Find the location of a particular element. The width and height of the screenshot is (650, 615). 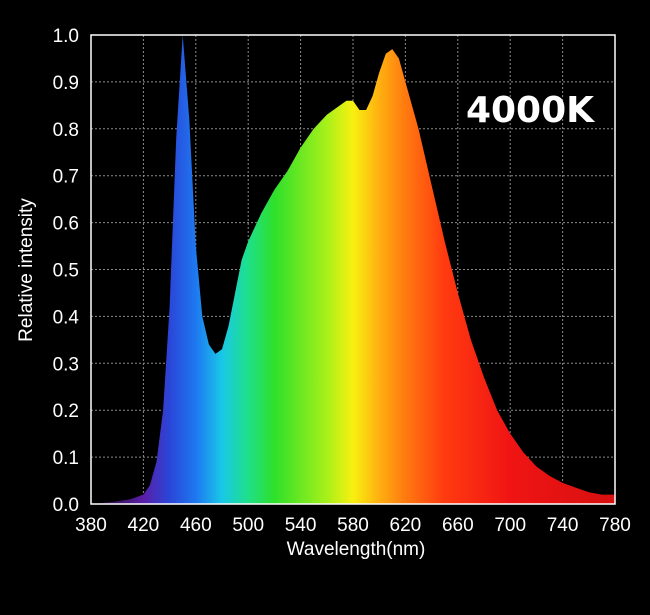

y-tick-label: 0.6 is located at coordinates (66, 224).